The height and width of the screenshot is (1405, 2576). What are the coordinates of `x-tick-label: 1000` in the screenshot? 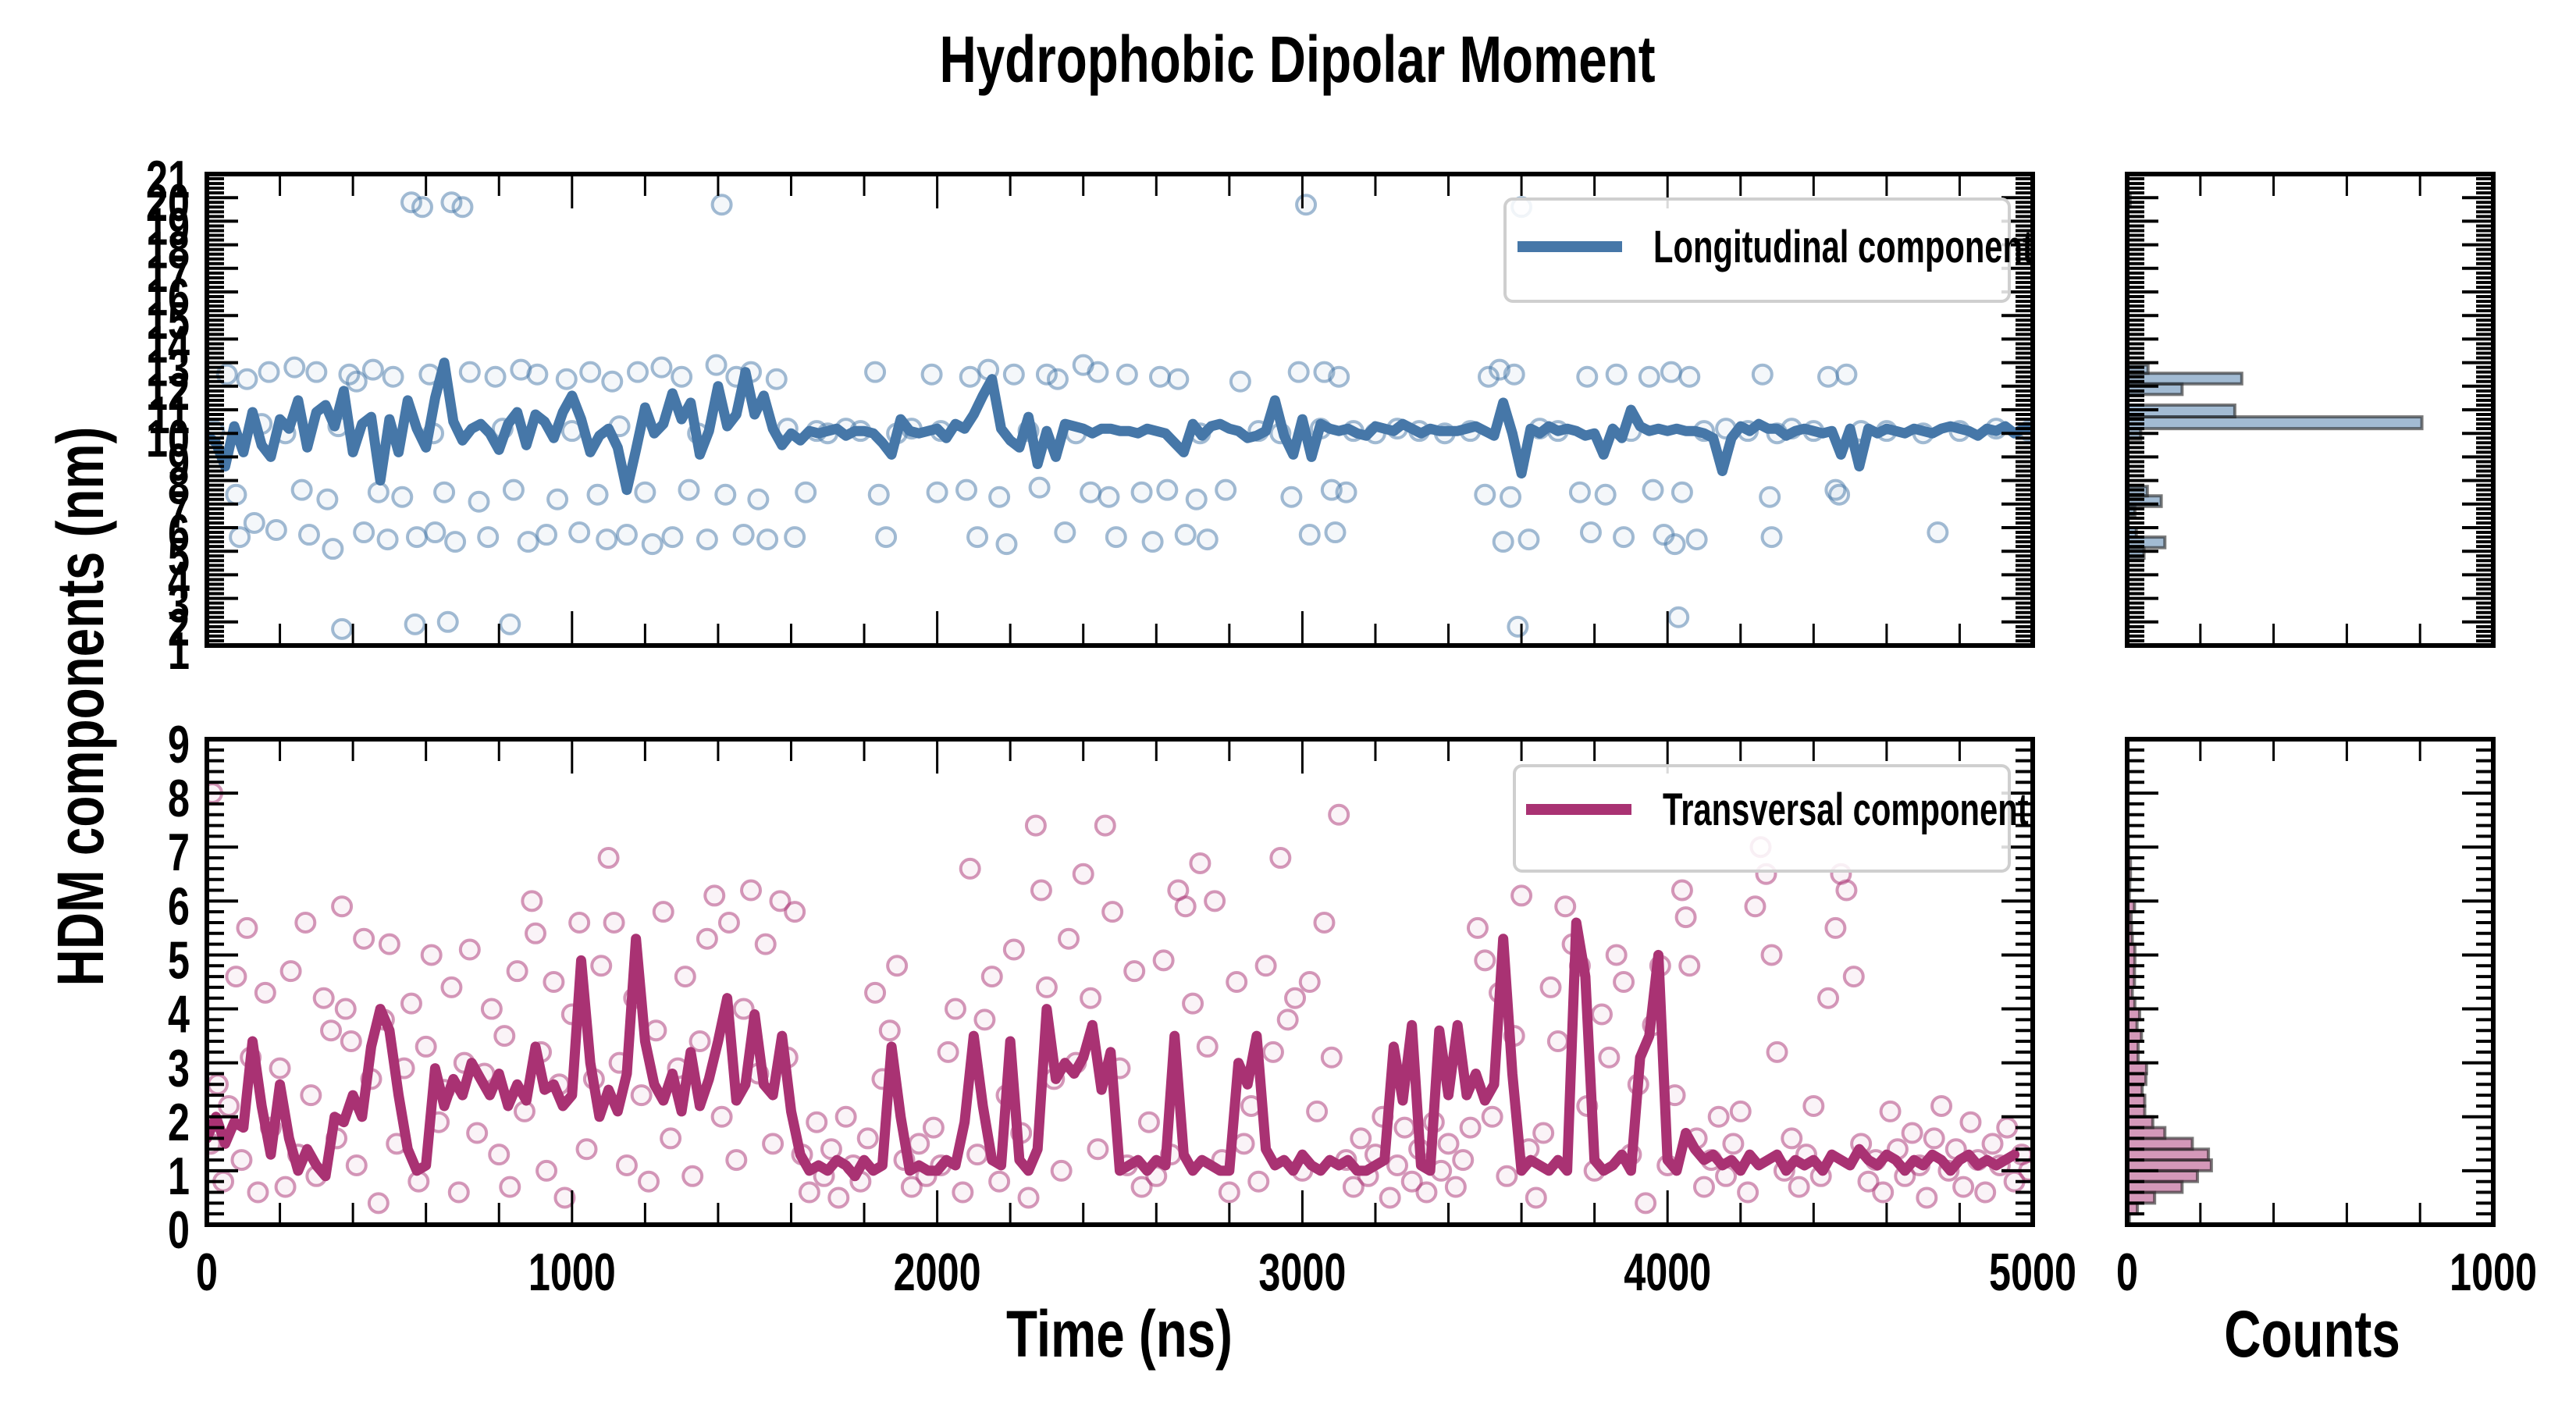 It's located at (572, 1273).